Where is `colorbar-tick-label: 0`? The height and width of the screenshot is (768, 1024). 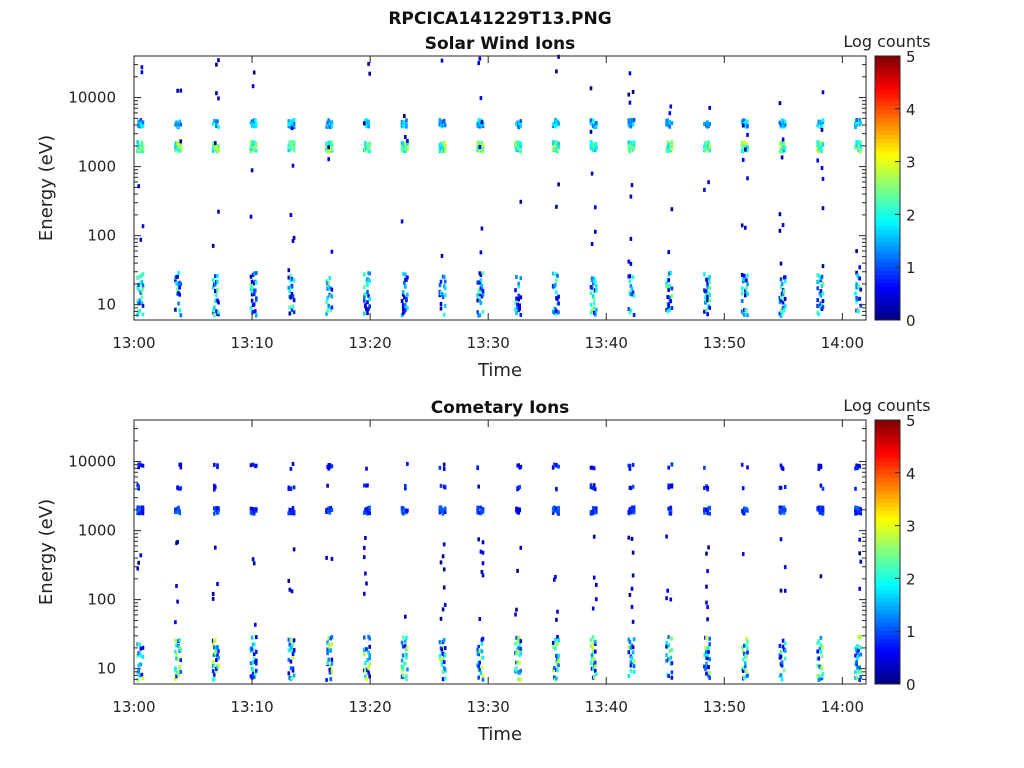
colorbar-tick-label: 0 is located at coordinates (911, 685).